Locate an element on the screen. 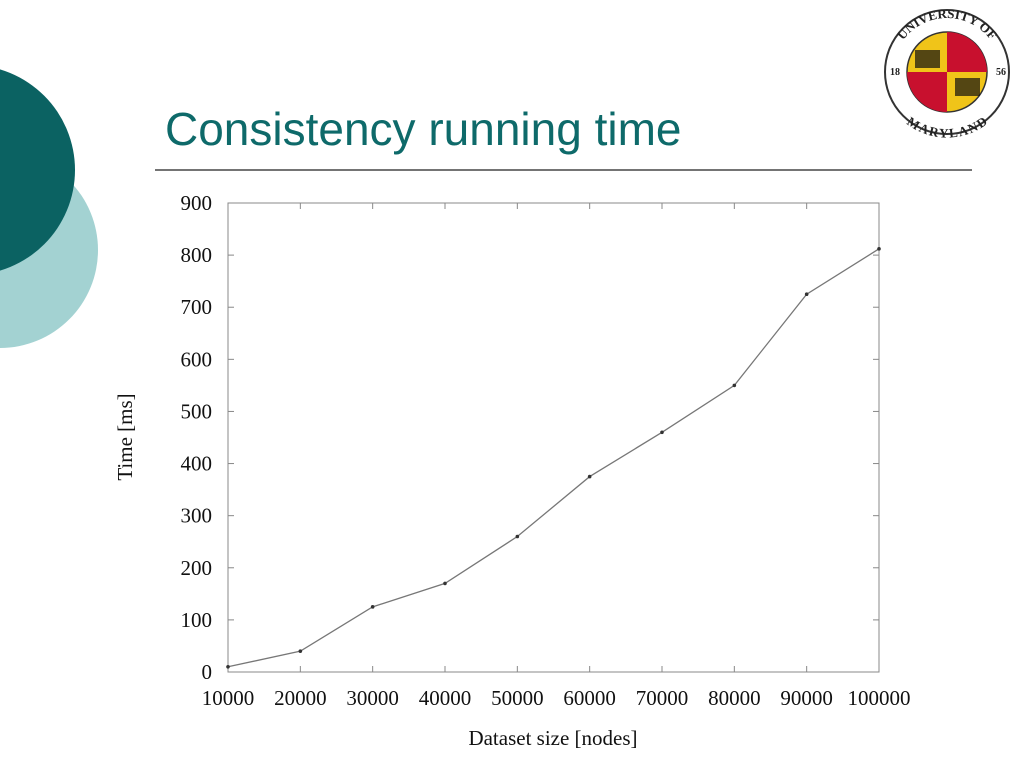 The width and height of the screenshot is (1024, 768). x-tick-label: 10000 is located at coordinates (228, 698).